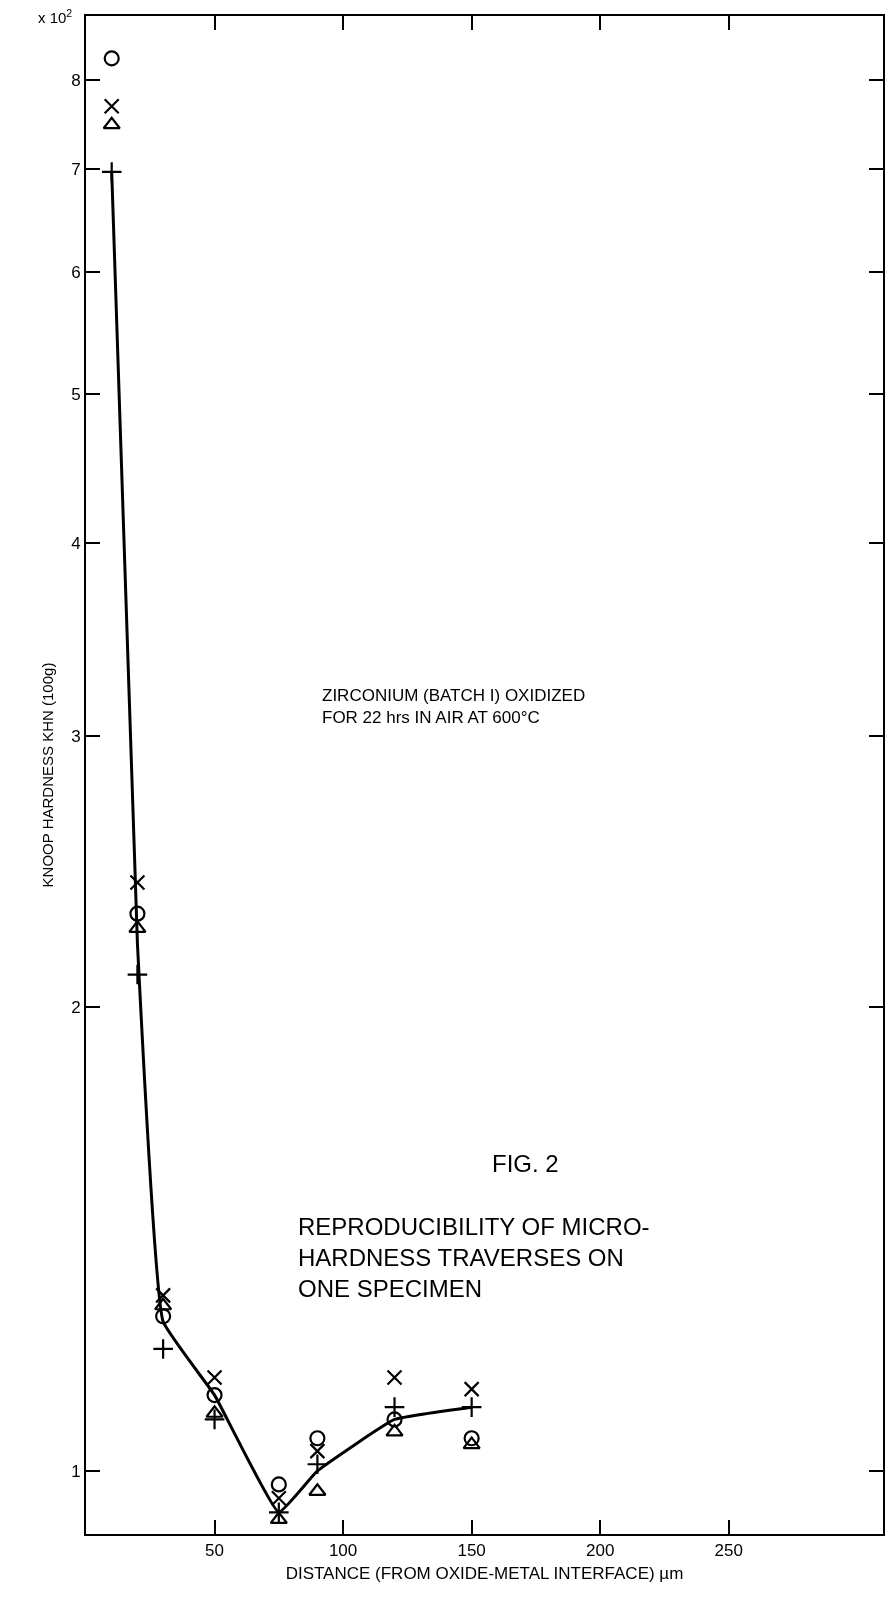 This screenshot has height=1604, width=886. I want to click on text: x 10$^{2}$, so click(55, 17).